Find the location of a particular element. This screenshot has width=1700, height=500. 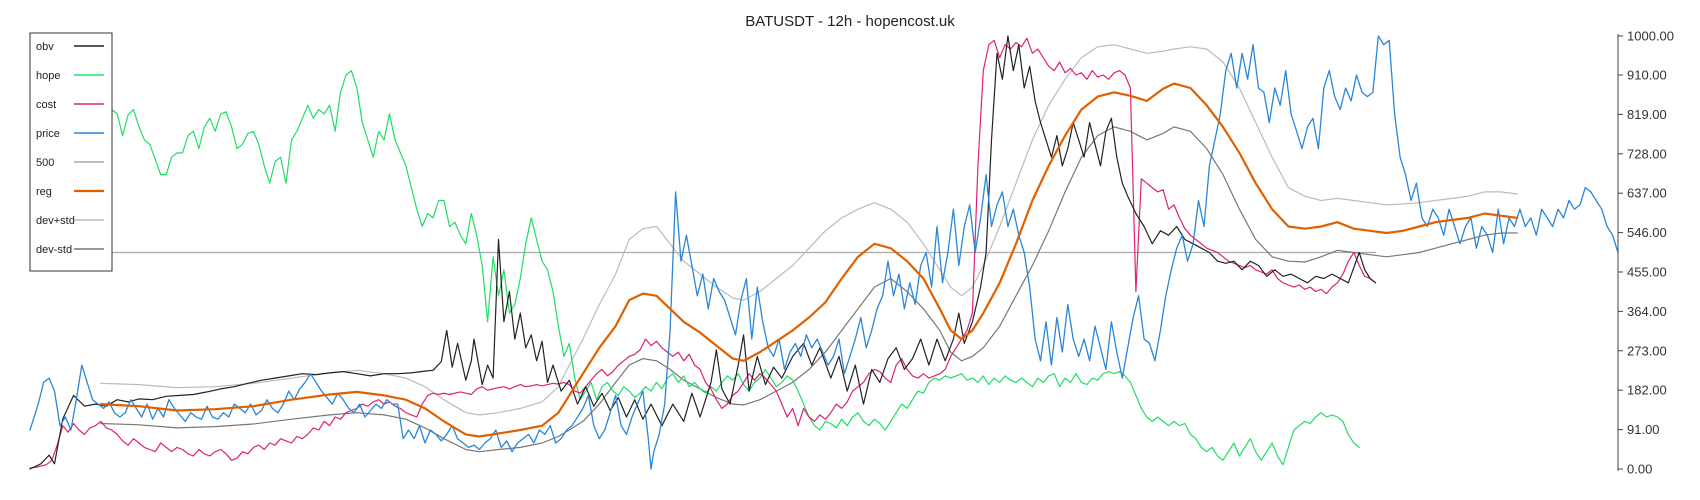

legend-label: obv is located at coordinates (45, 47).